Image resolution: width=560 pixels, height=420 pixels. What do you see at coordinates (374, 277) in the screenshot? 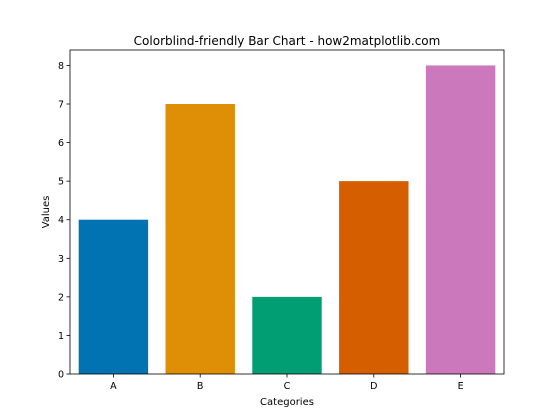
I see `bar-d` at bounding box center [374, 277].